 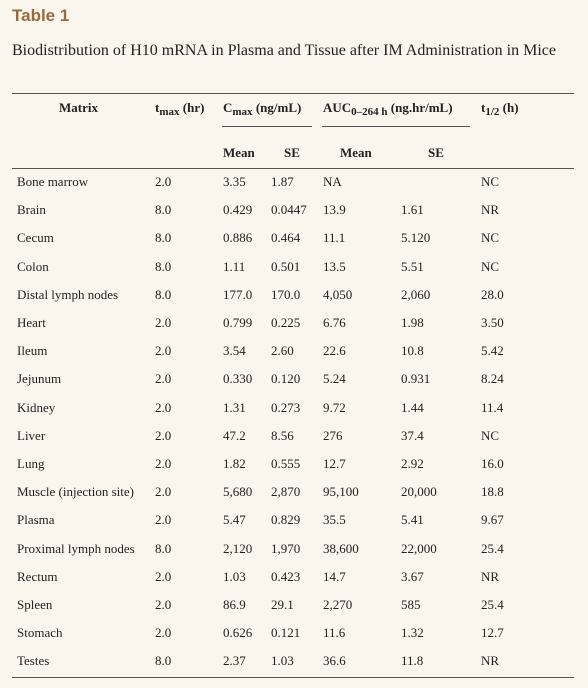 What do you see at coordinates (234, 407) in the screenshot?
I see `table-cell: 1.31` at bounding box center [234, 407].